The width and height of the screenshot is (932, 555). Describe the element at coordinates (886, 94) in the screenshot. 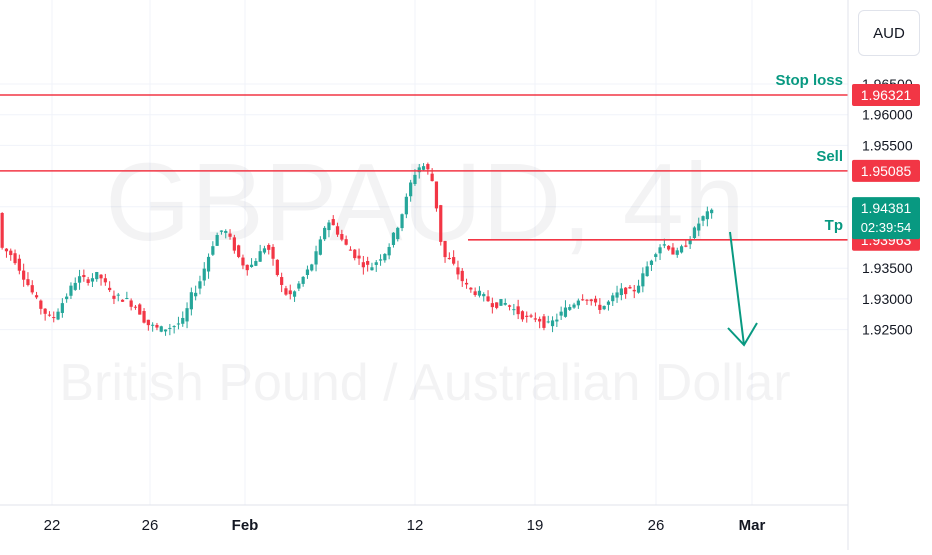

I see `level-price-tag` at that location.